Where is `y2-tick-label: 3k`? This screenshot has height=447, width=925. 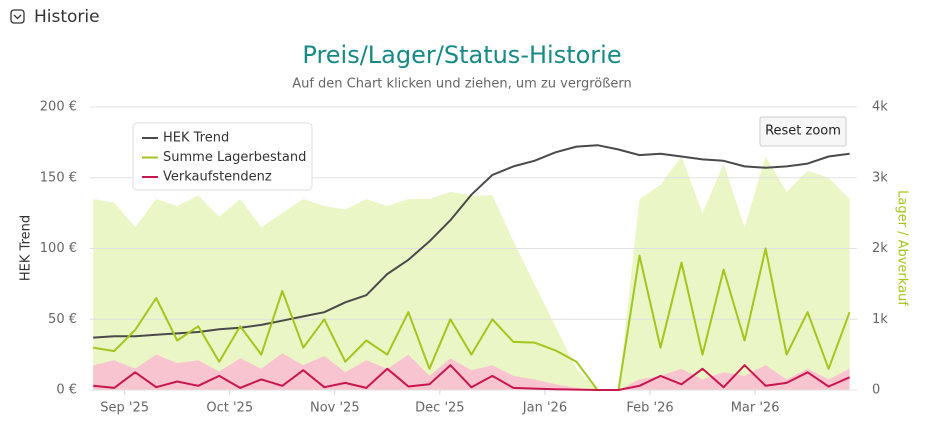 y2-tick-label: 3k is located at coordinates (880, 177).